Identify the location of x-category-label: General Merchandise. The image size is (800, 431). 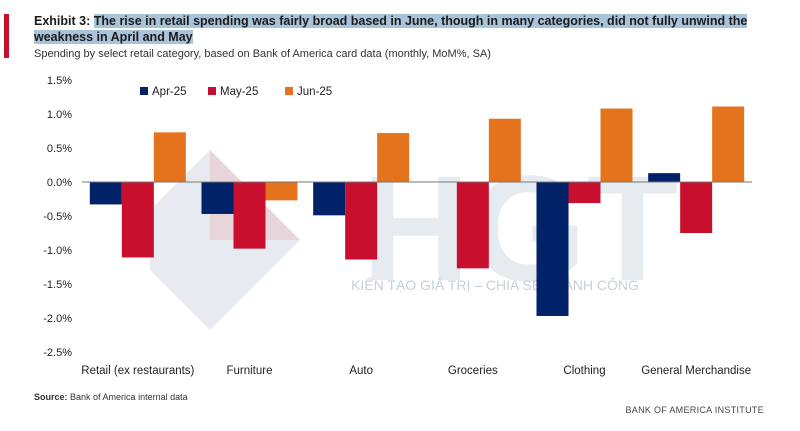
(696, 371).